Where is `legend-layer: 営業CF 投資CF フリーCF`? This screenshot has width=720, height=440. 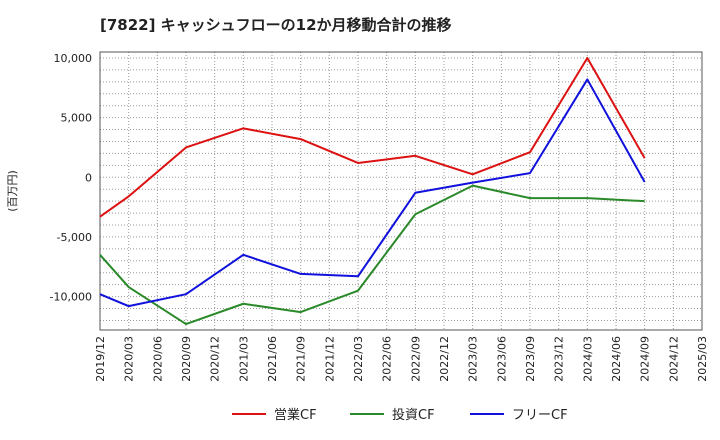 legend-layer: 営業CF 投資CF フリーCF is located at coordinates (400, 415).